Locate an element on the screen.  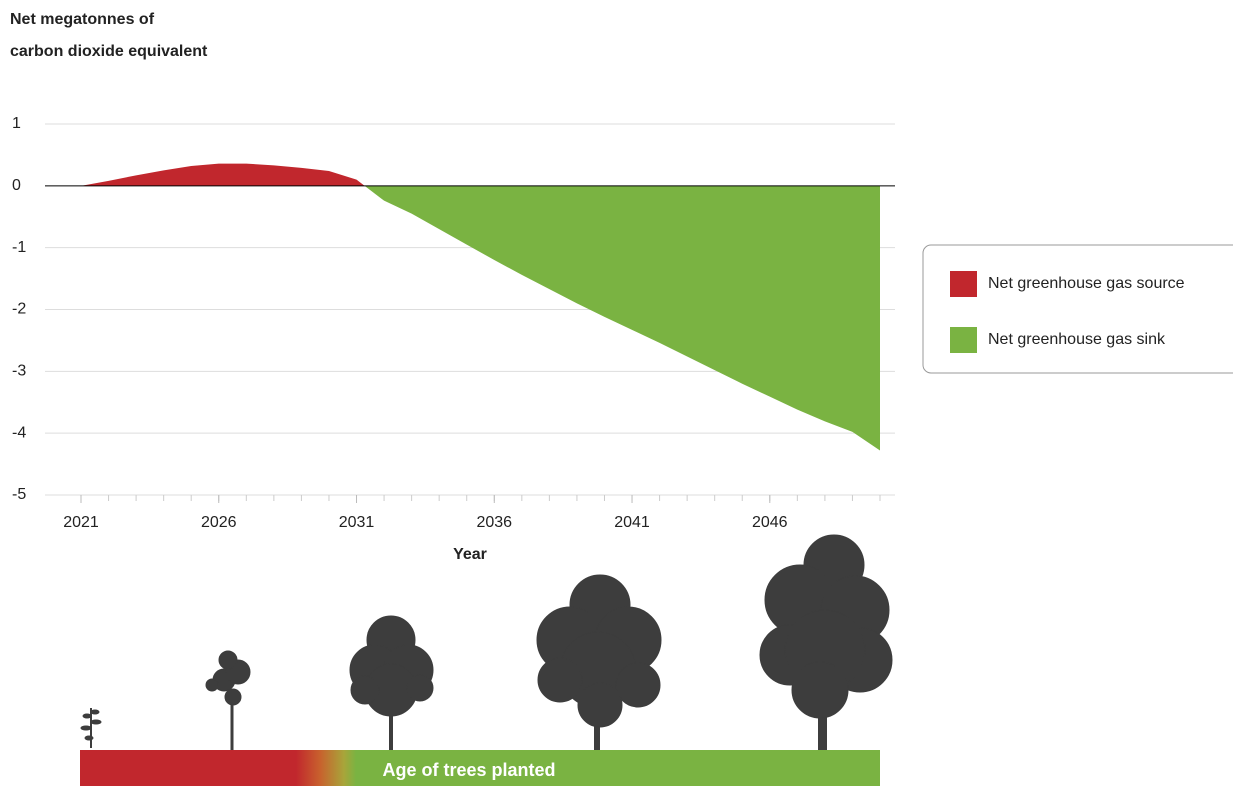
x-tick-label: 2041 is located at coordinates (632, 522).